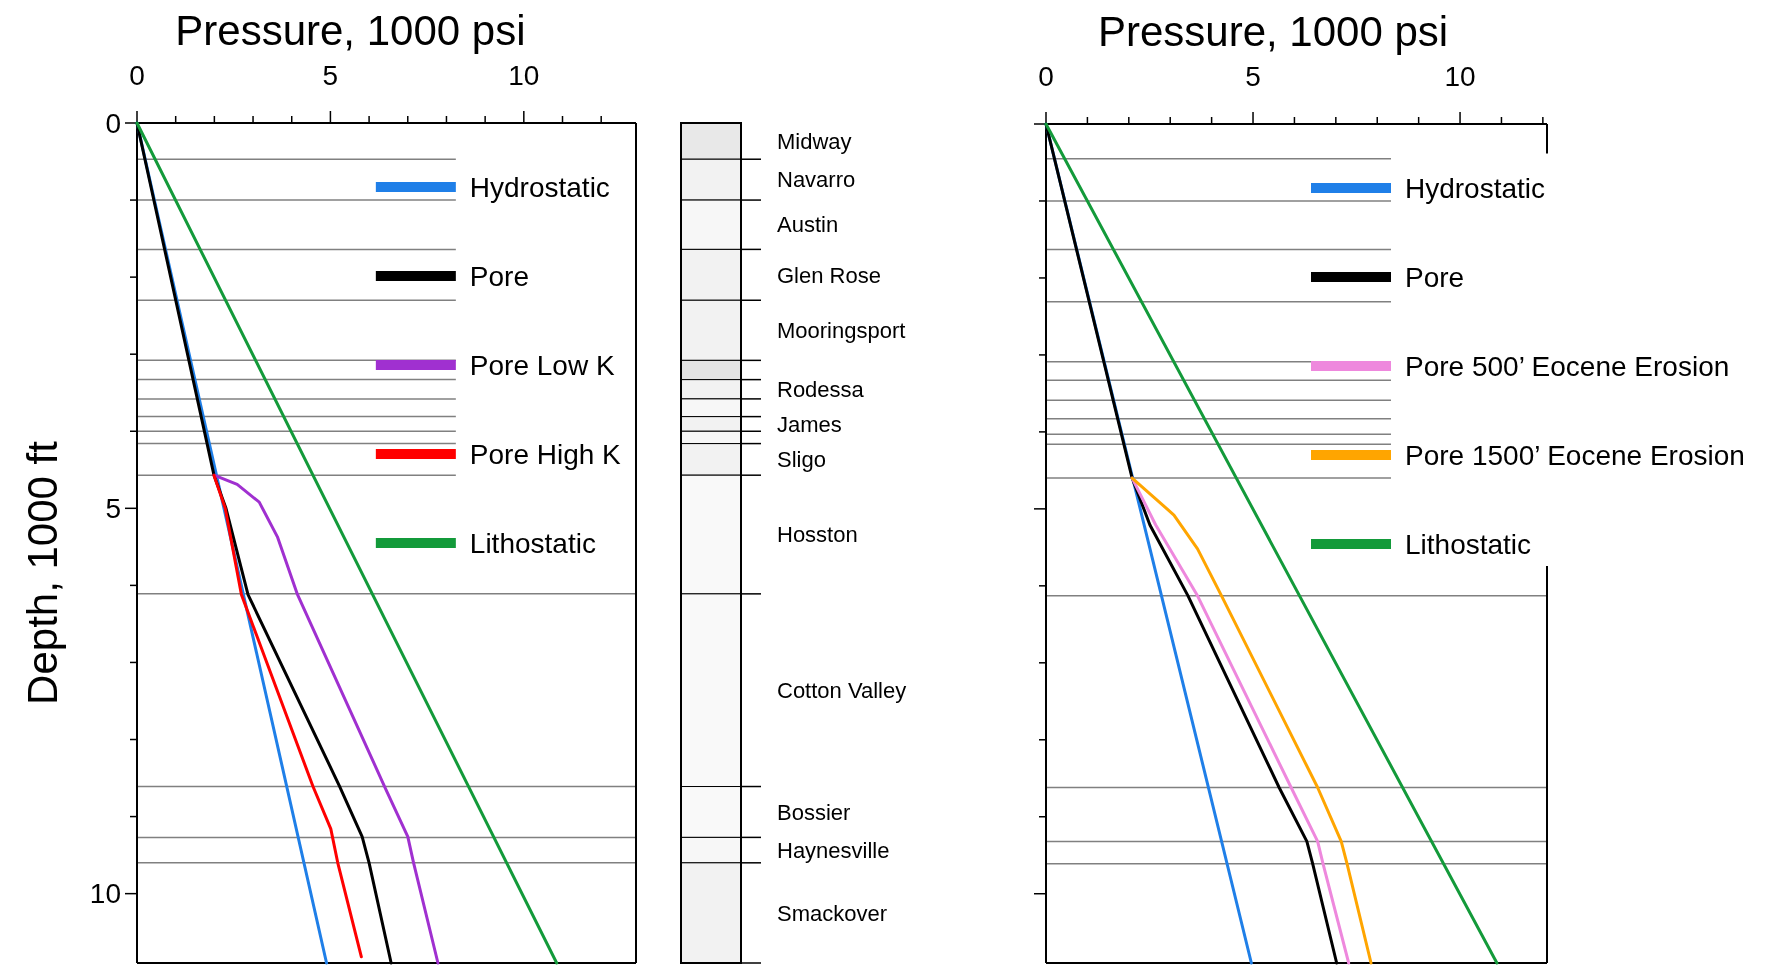  What do you see at coordinates (817, 535) in the screenshot?
I see `series-label: Hosston` at bounding box center [817, 535].